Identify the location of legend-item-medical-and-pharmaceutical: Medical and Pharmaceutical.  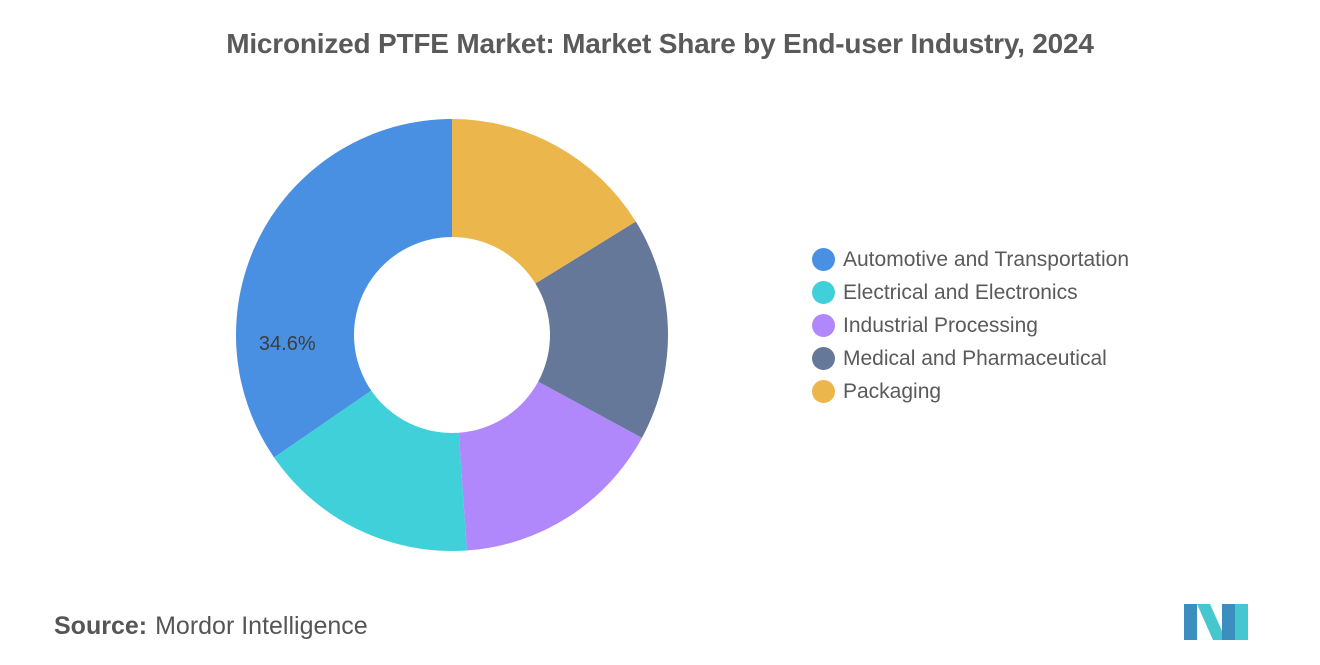
(970, 358).